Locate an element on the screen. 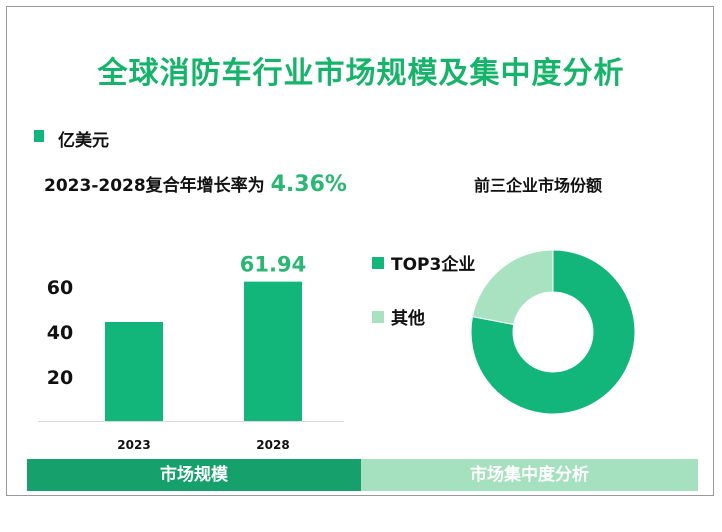  y-tick-label: 60 is located at coordinates (60, 288).